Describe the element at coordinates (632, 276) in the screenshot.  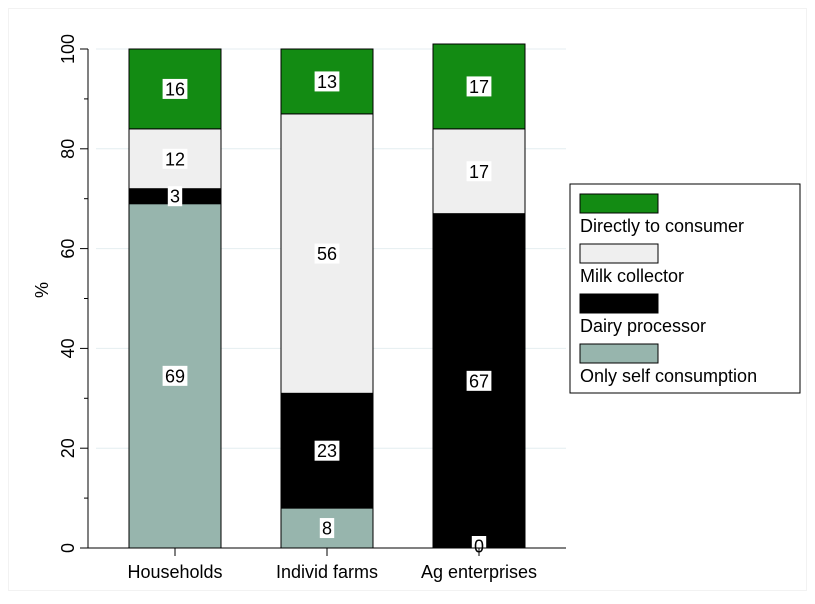
I see `legend-label: Milk collector` at that location.